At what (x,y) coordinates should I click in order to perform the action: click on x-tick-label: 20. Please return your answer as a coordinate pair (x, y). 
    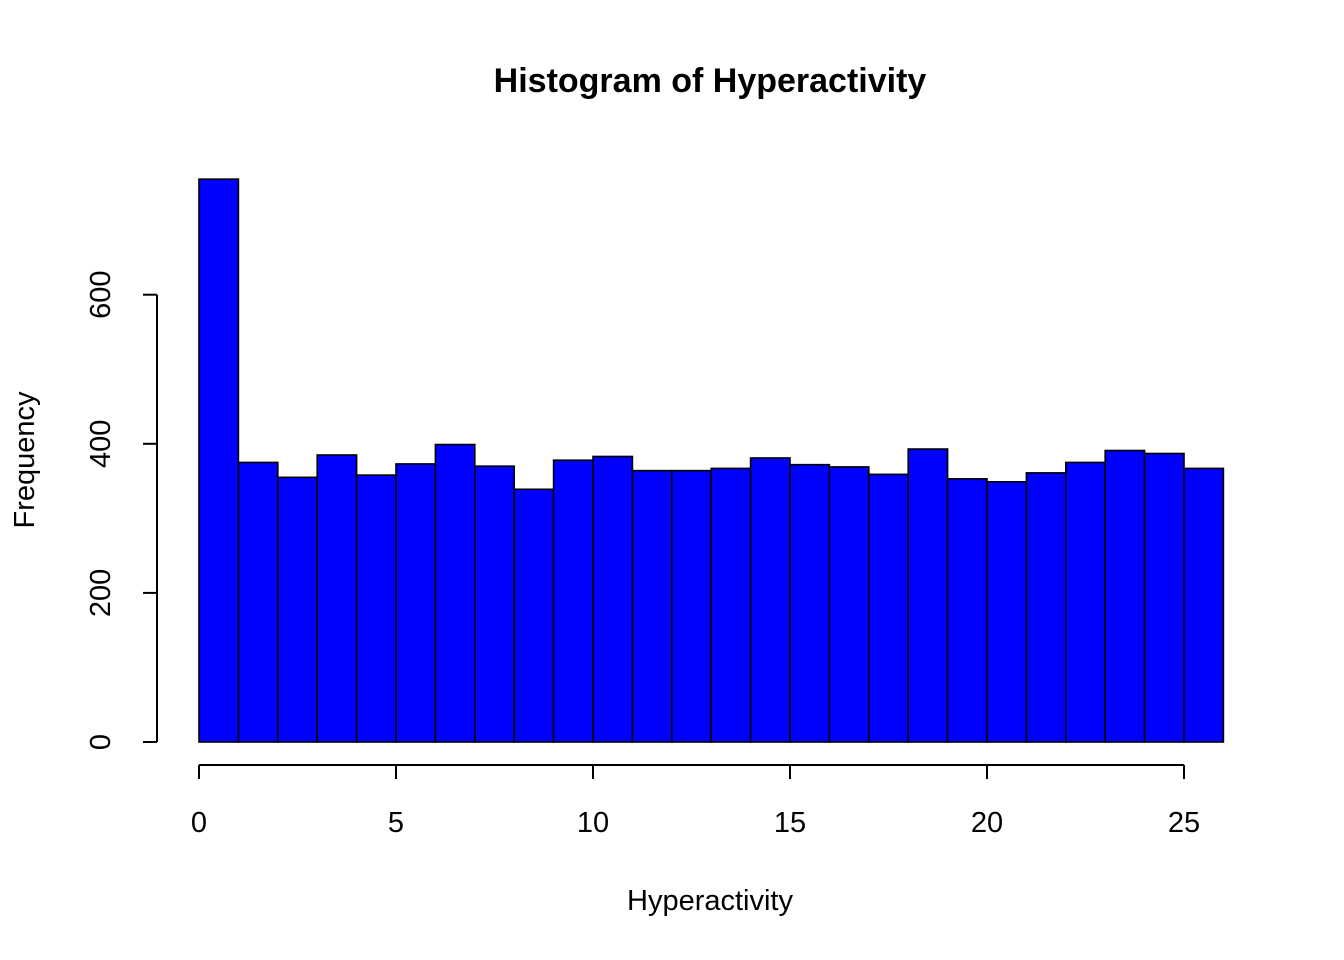
    Looking at the image, I should click on (987, 823).